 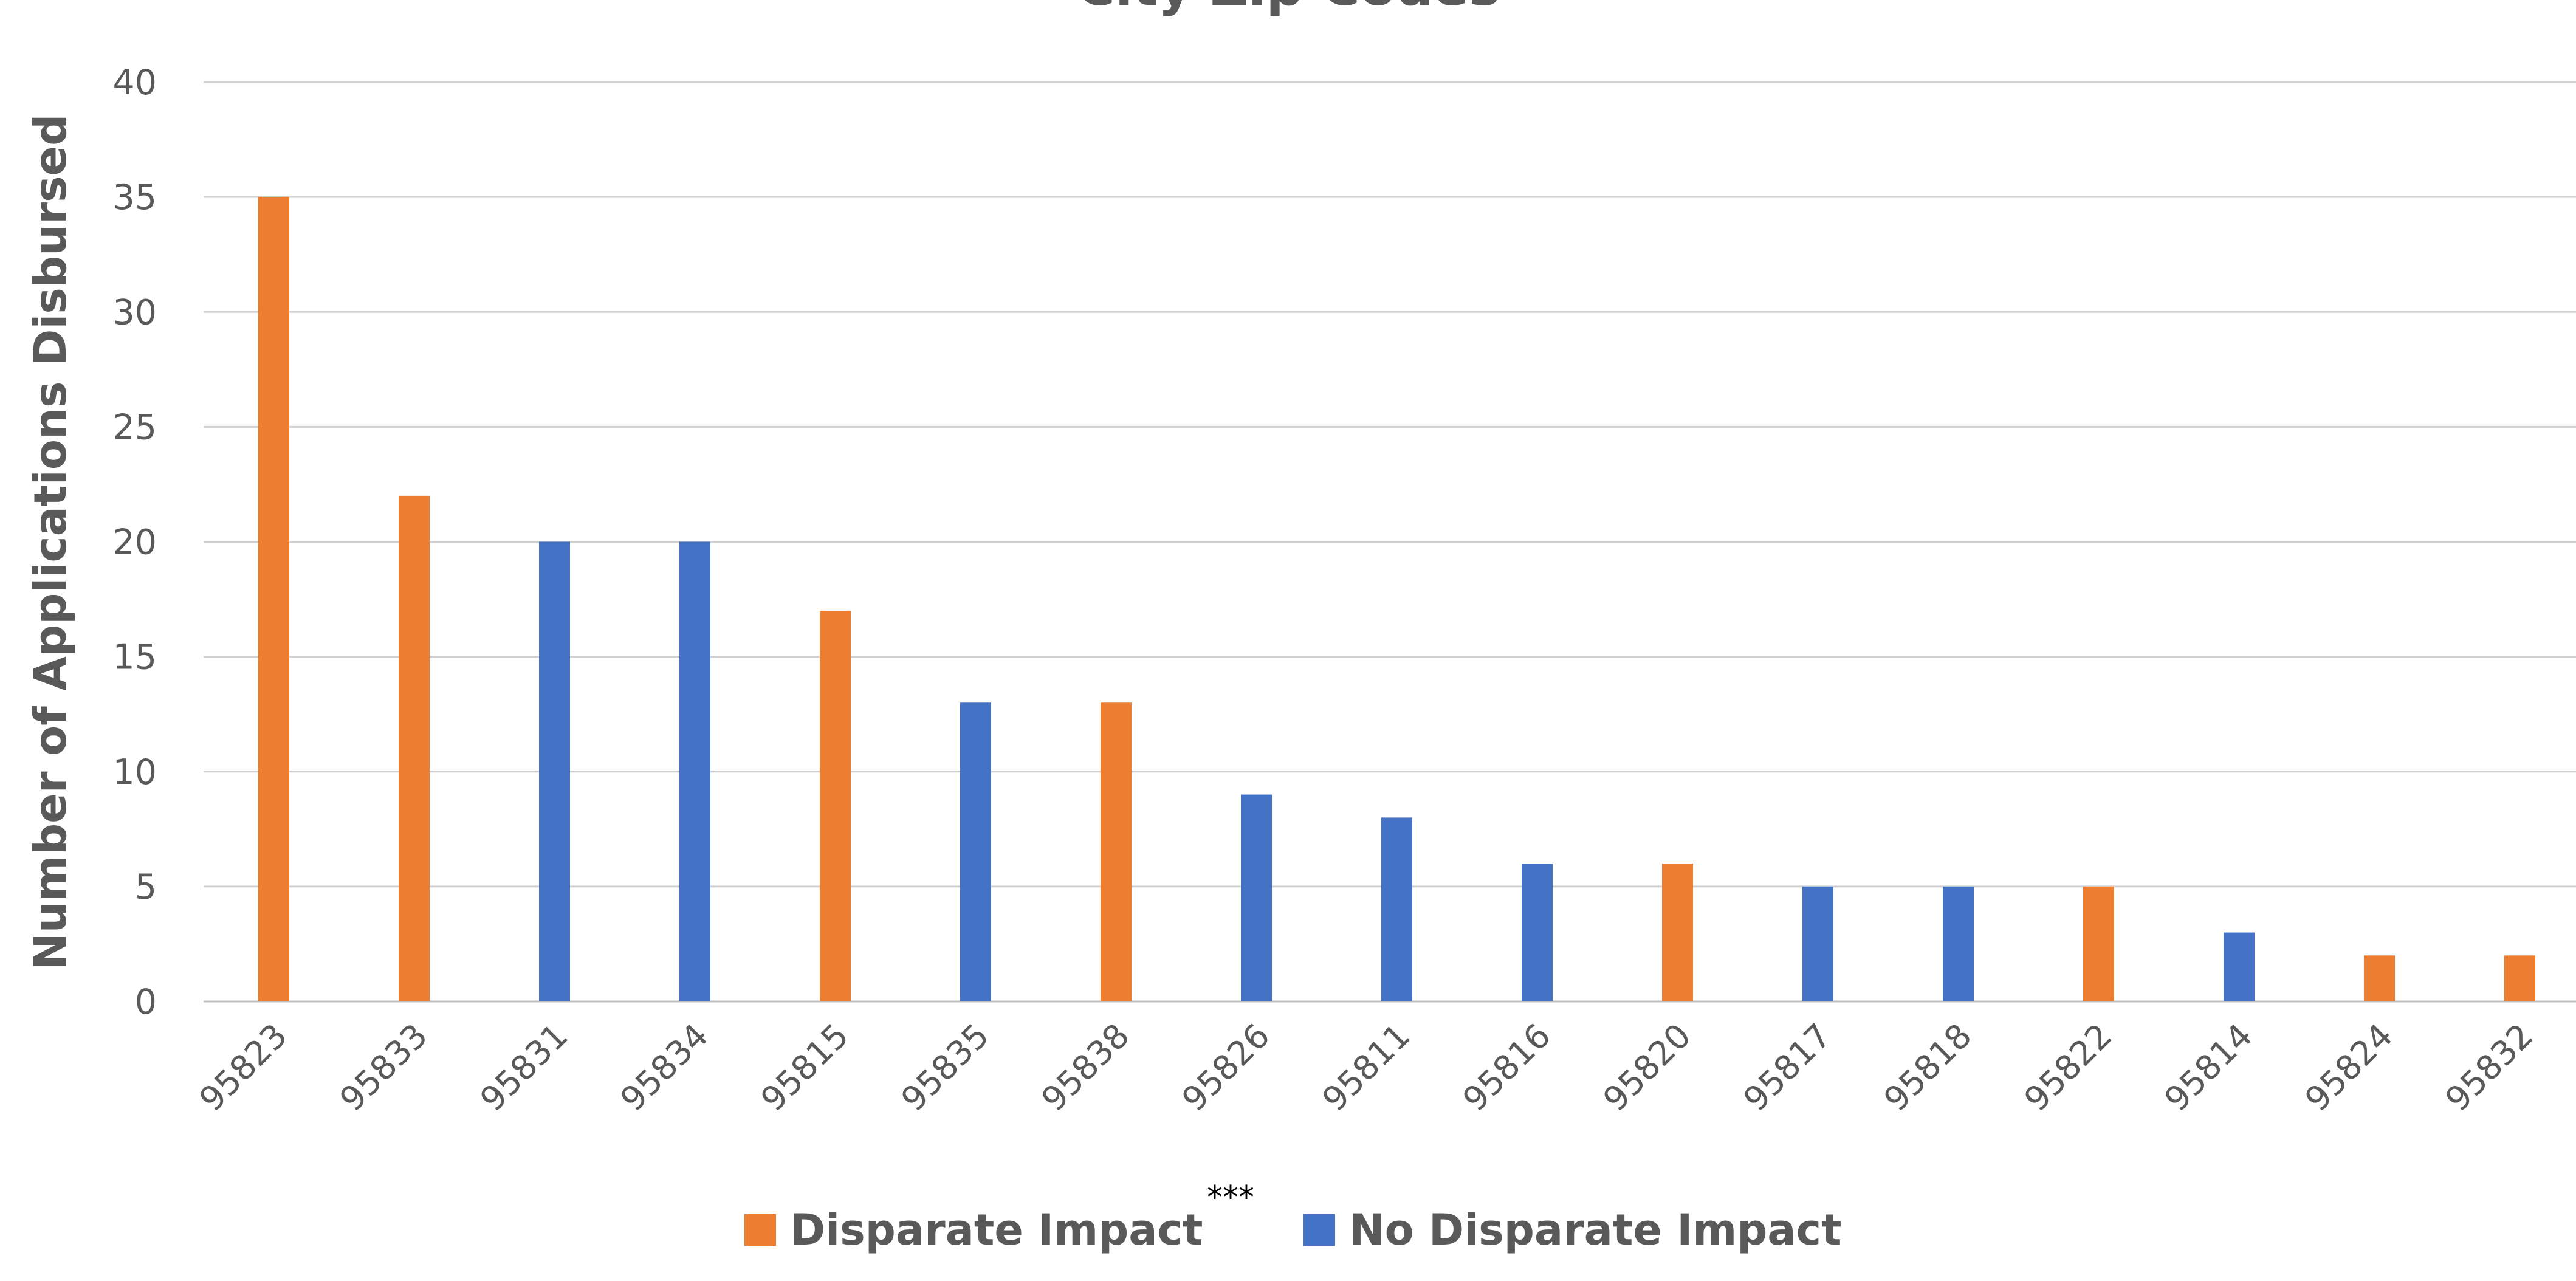 What do you see at coordinates (996, 1230) in the screenshot?
I see `legend-label: Disparate Impact` at bounding box center [996, 1230].